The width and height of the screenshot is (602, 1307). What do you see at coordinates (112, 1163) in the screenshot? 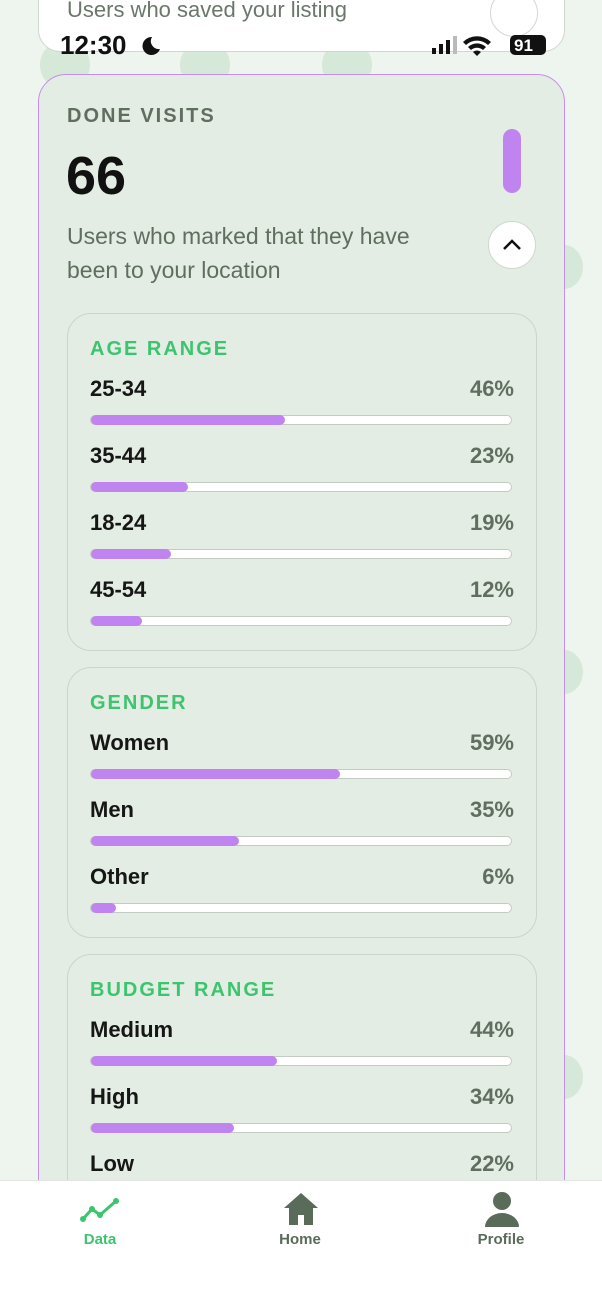
I see `row-label: Low` at bounding box center [112, 1163].